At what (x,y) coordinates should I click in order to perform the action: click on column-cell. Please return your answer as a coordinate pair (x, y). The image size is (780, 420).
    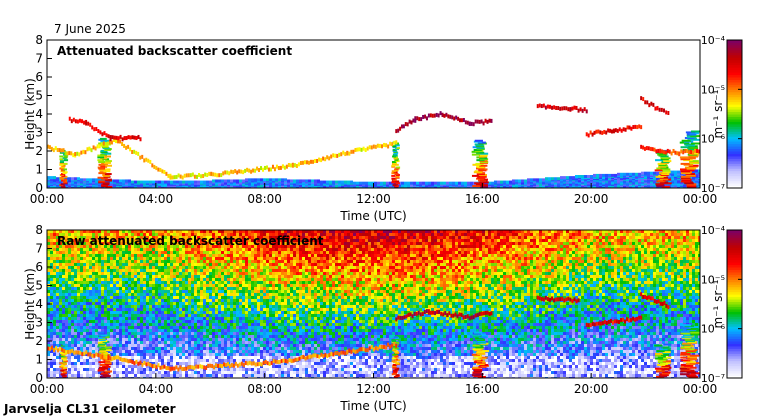
    Looking at the image, I should click on (695, 131).